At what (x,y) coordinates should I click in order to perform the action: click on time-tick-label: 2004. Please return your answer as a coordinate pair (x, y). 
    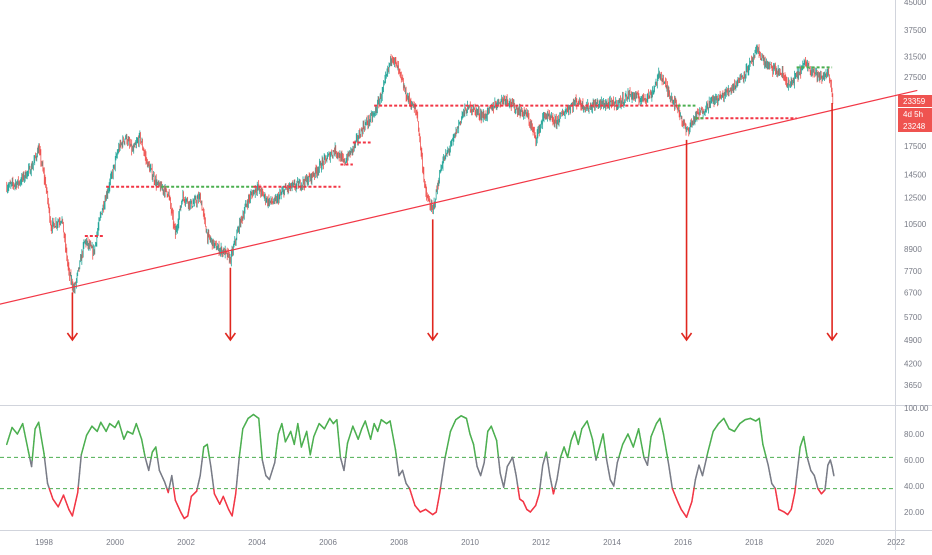
    Looking at the image, I should click on (257, 542).